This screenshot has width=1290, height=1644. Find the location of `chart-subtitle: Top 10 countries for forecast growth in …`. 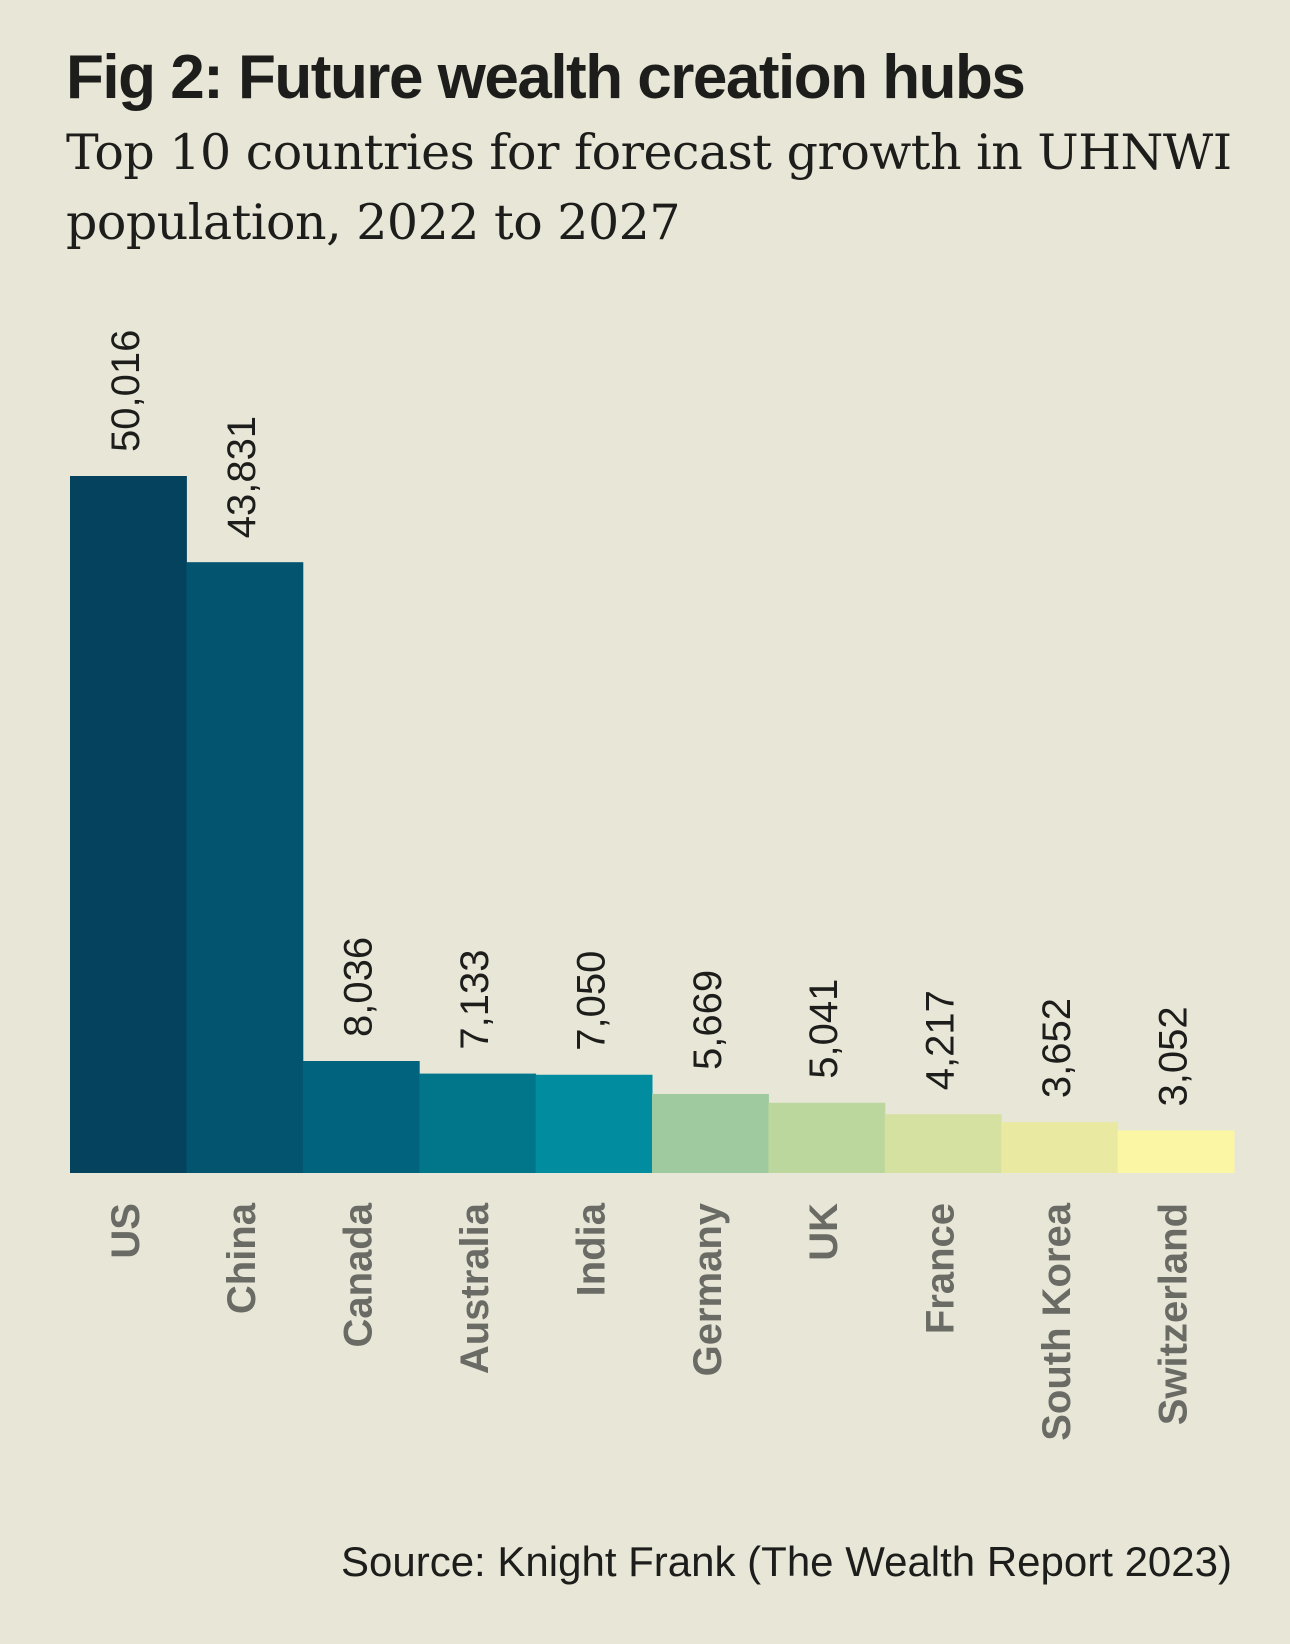

chart-subtitle: Top 10 countries for forecast growth in … is located at coordinates (649, 187).